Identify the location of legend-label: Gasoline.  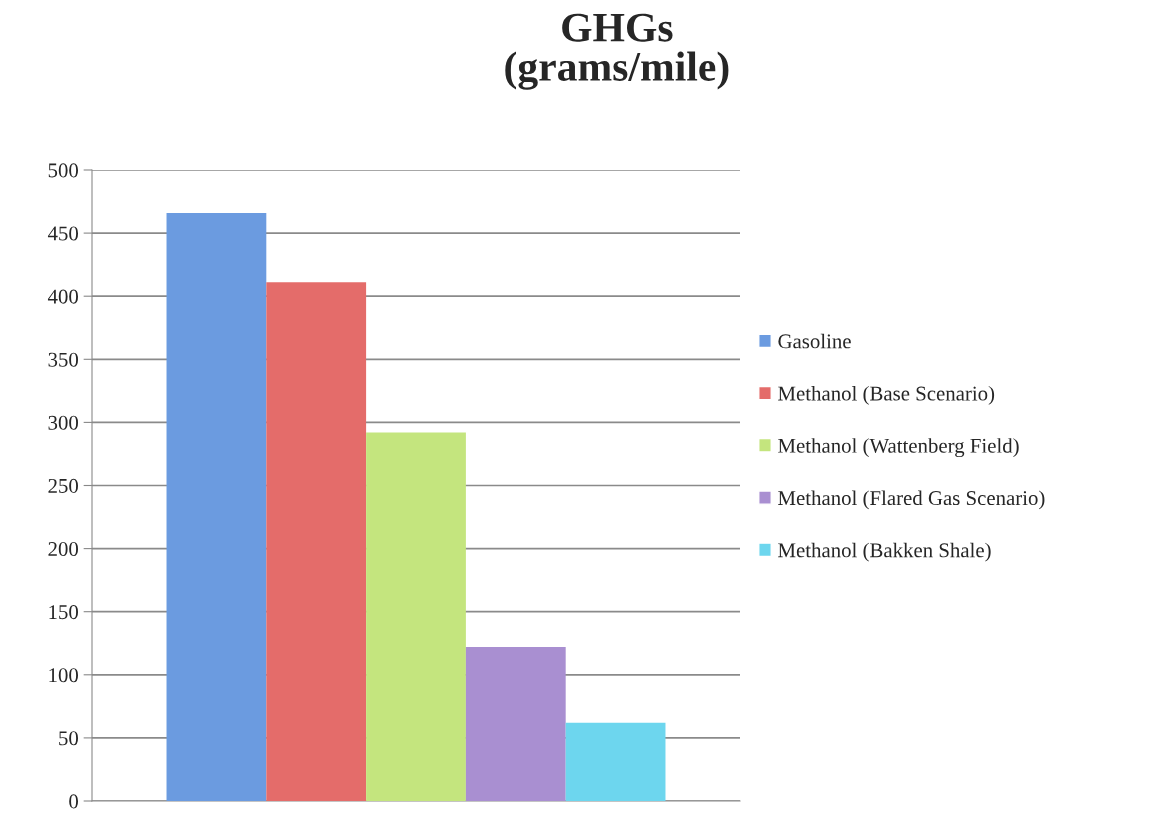
(814, 341).